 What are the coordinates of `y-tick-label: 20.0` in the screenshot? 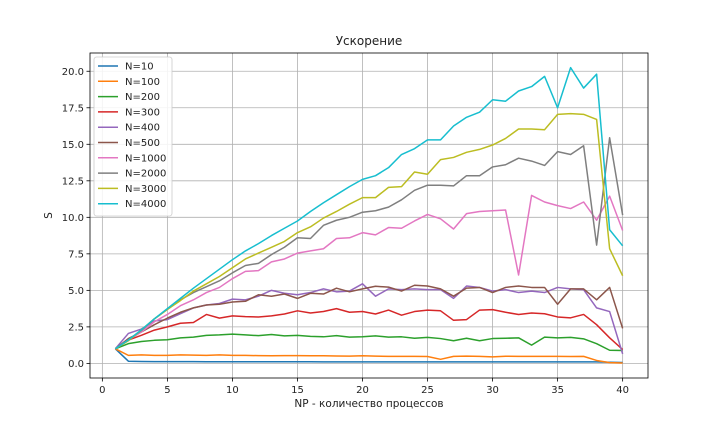 It's located at (73, 72).